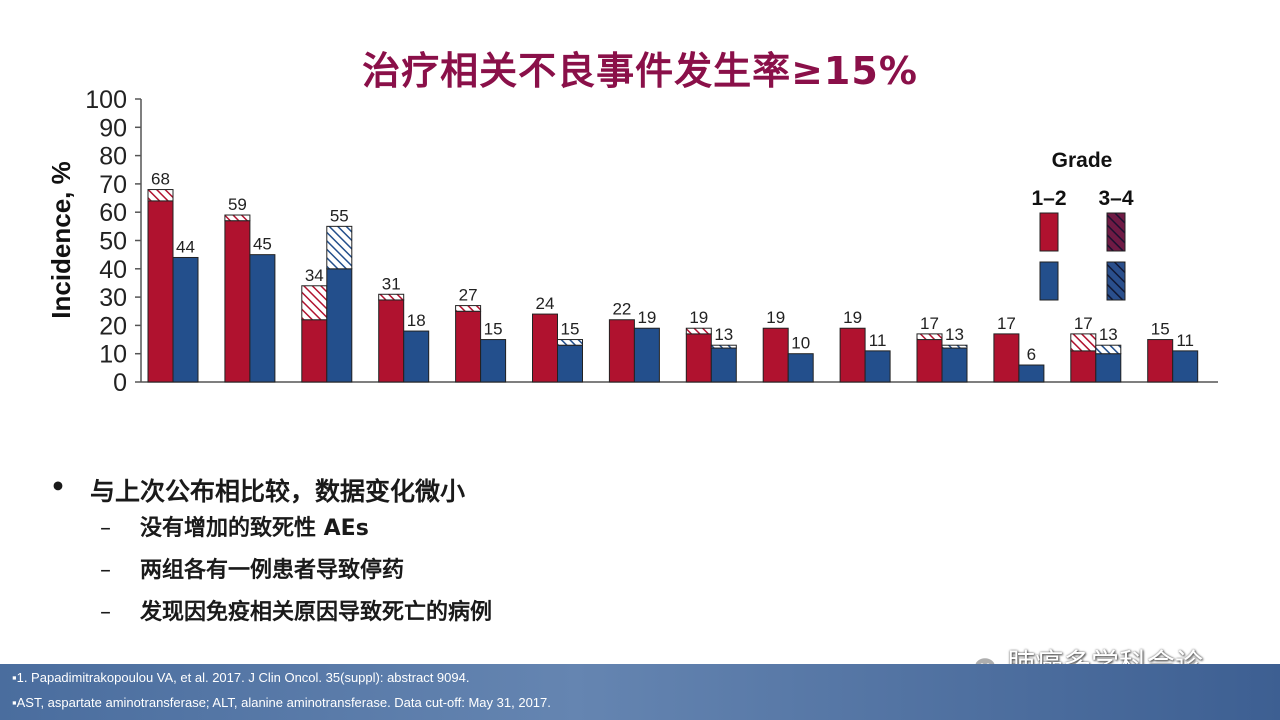  What do you see at coordinates (1048, 198) in the screenshot?
I see `legend-label: 1–2` at bounding box center [1048, 198].